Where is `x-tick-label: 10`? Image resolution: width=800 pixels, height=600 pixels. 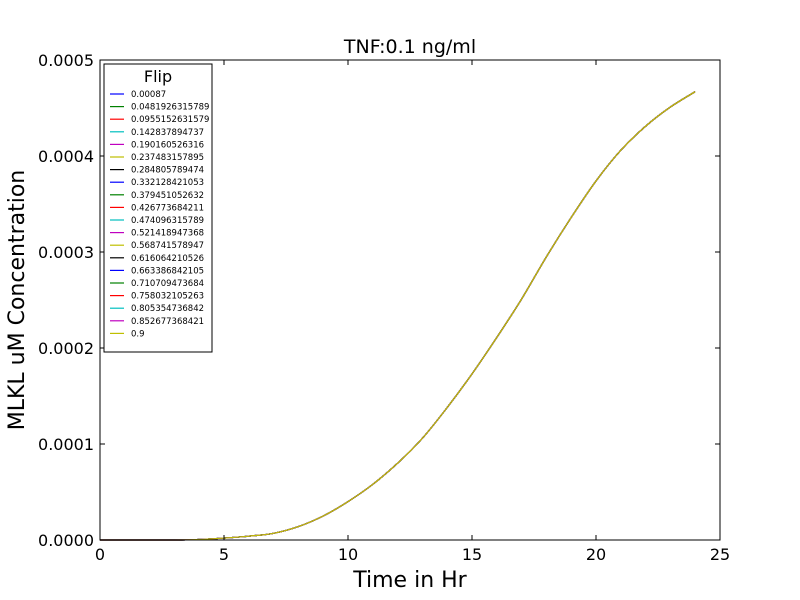 x-tick-label: 10 is located at coordinates (348, 554).